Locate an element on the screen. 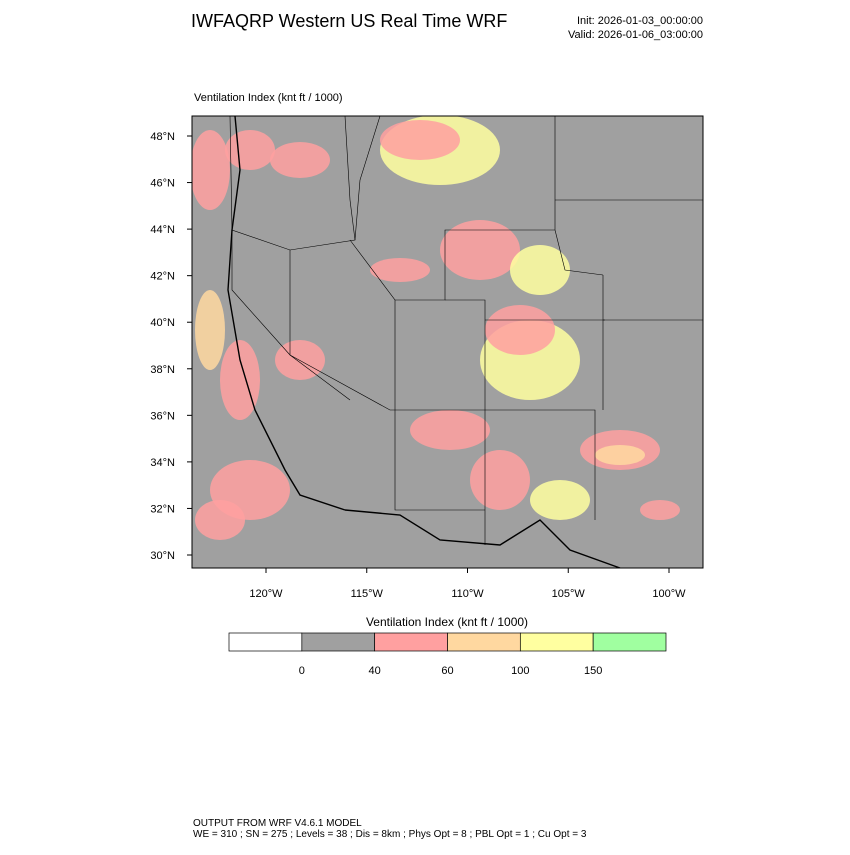  lon-tick-label: 110°W is located at coordinates (467, 594).